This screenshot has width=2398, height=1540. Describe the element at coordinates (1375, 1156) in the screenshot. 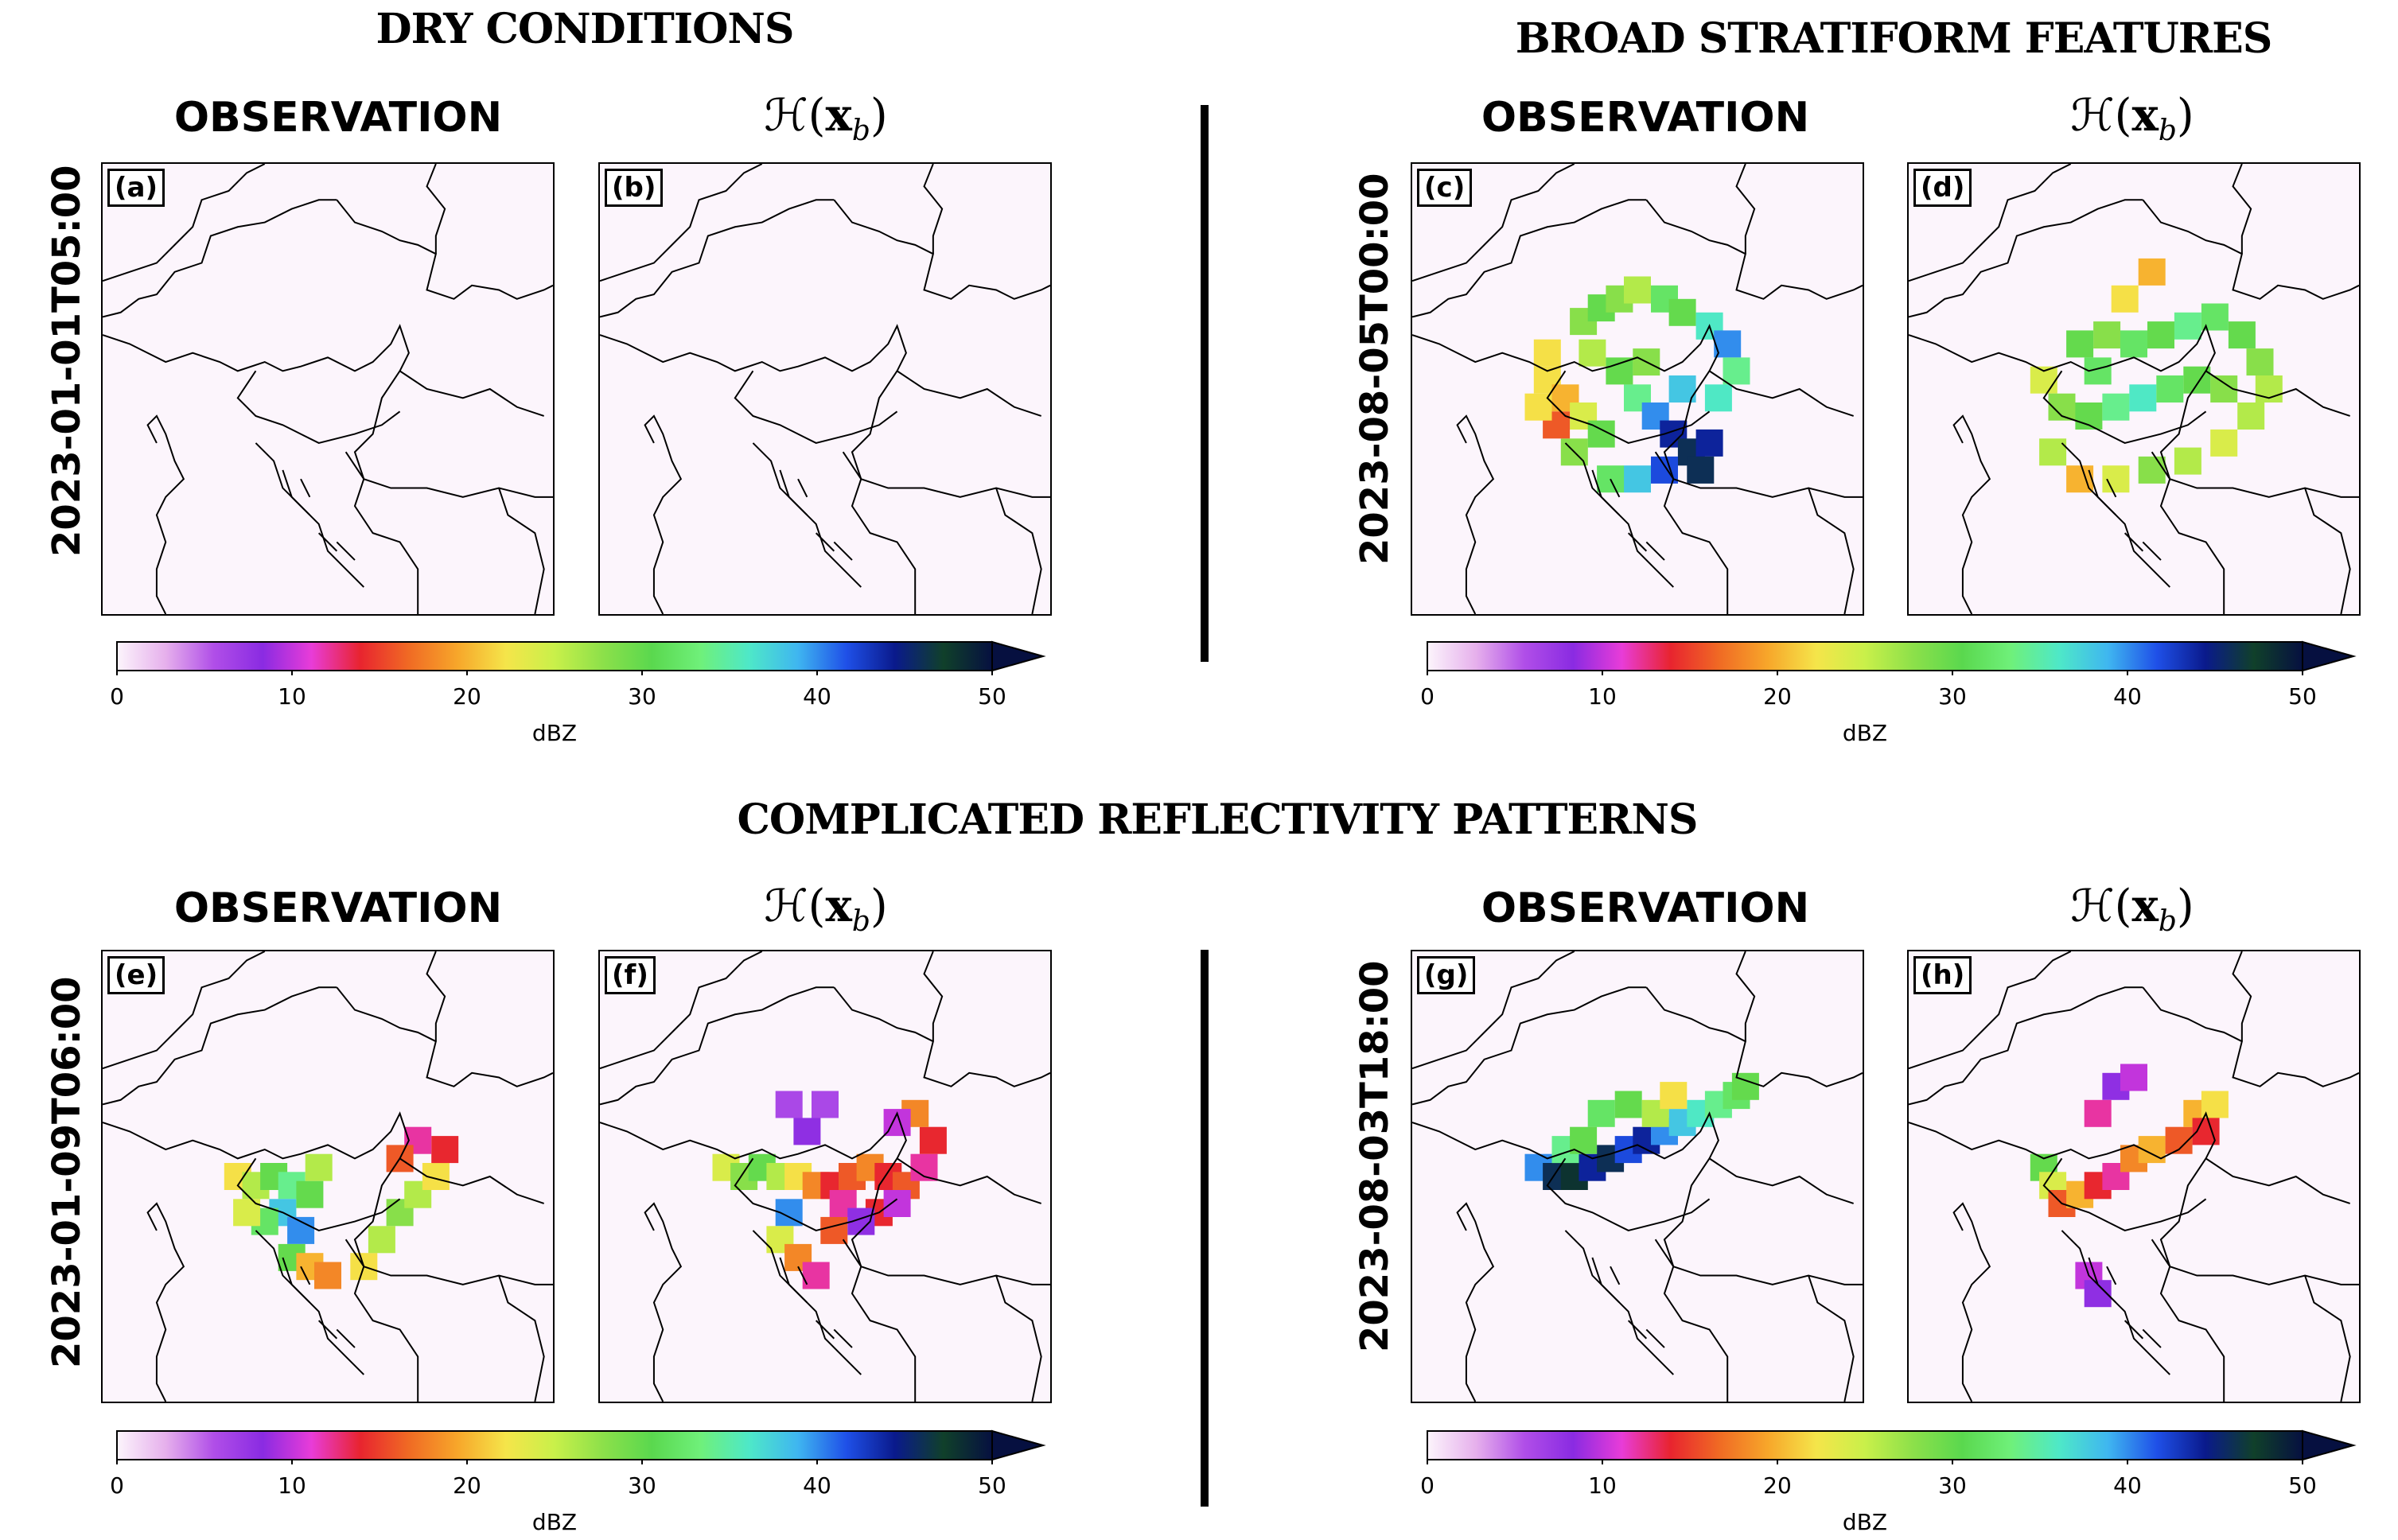

I see `row-label-g: 2023-08-03T18:00` at that location.